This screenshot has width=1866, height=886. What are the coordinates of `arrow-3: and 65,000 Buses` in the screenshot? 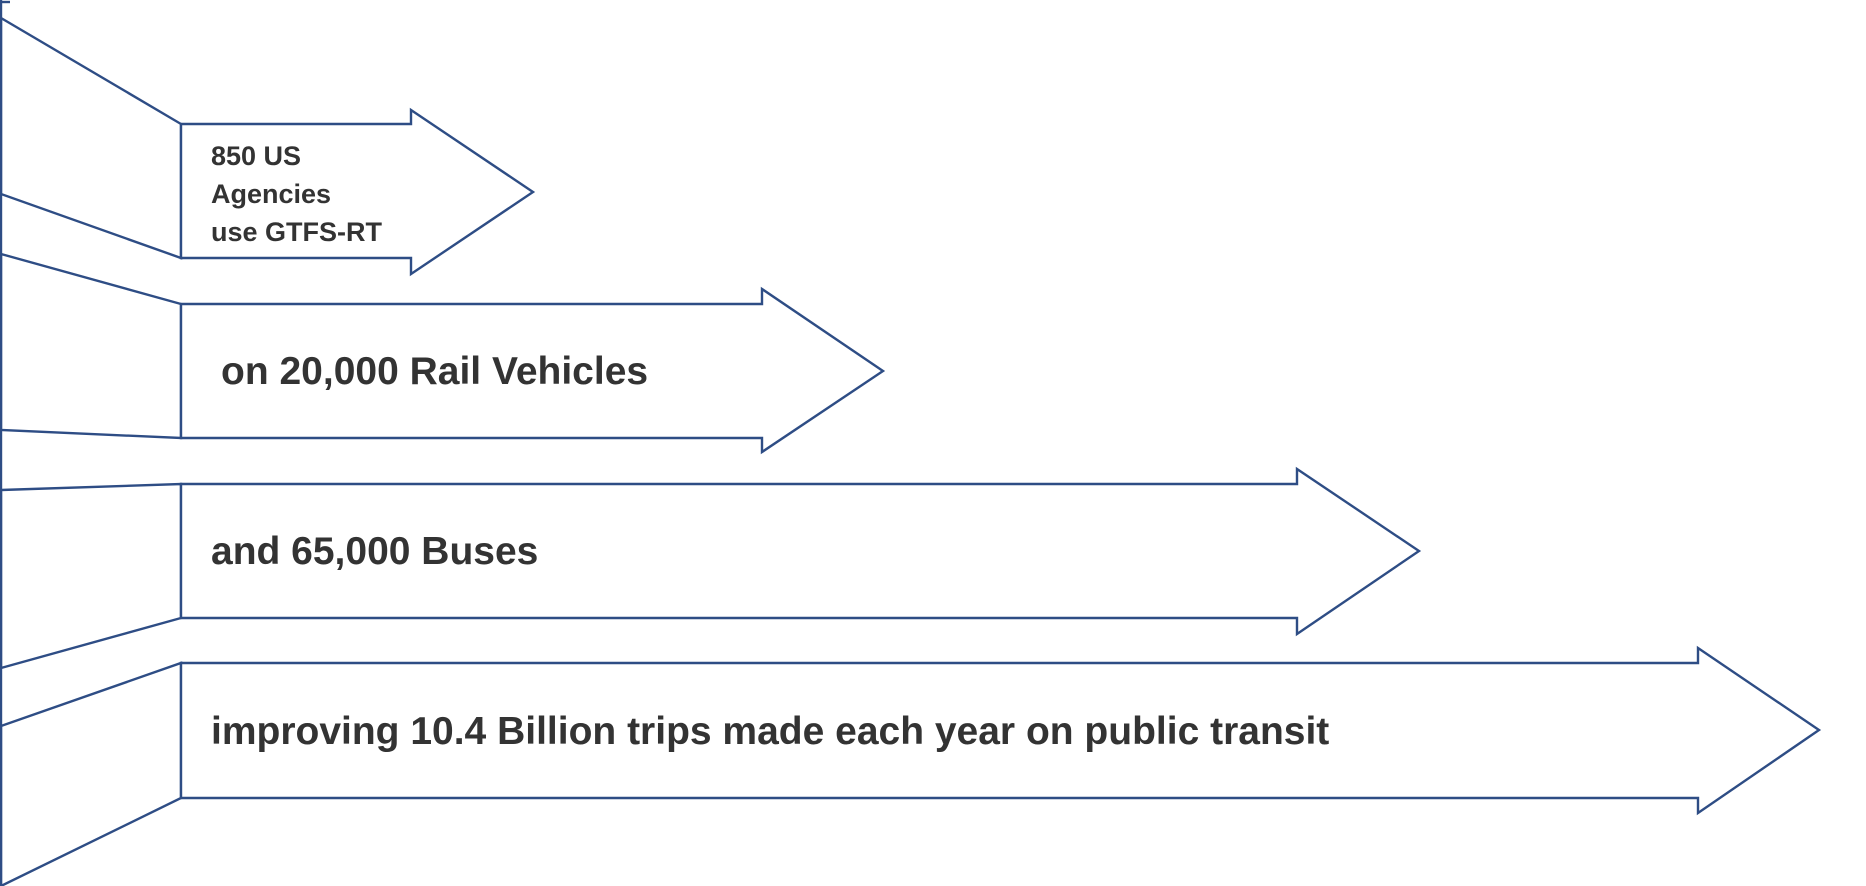 It's located at (800, 551).